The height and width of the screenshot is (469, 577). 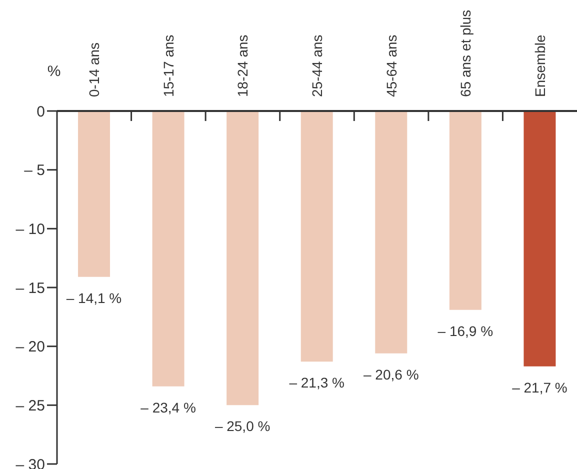 What do you see at coordinates (94, 298) in the screenshot?
I see `data-label: – 14,1 %` at bounding box center [94, 298].